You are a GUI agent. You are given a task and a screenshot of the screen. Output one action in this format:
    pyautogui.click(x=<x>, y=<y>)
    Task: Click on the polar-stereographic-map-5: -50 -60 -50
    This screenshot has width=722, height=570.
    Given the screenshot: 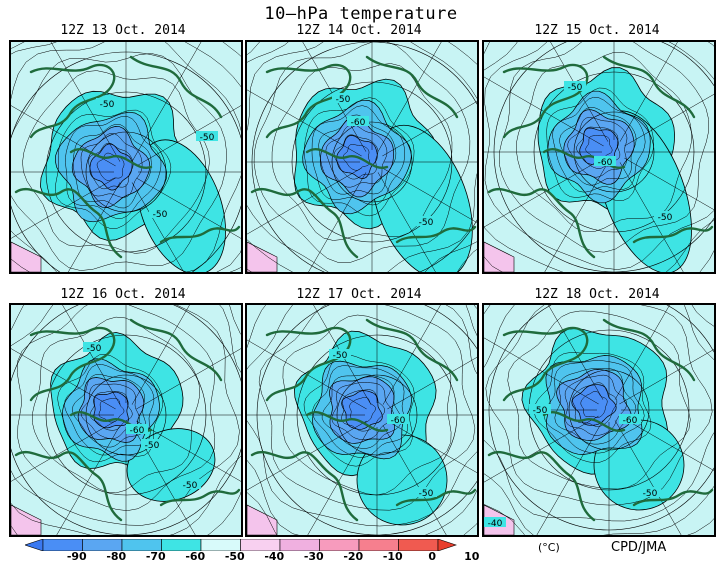 What is the action you would take?
    pyautogui.click(x=362, y=420)
    